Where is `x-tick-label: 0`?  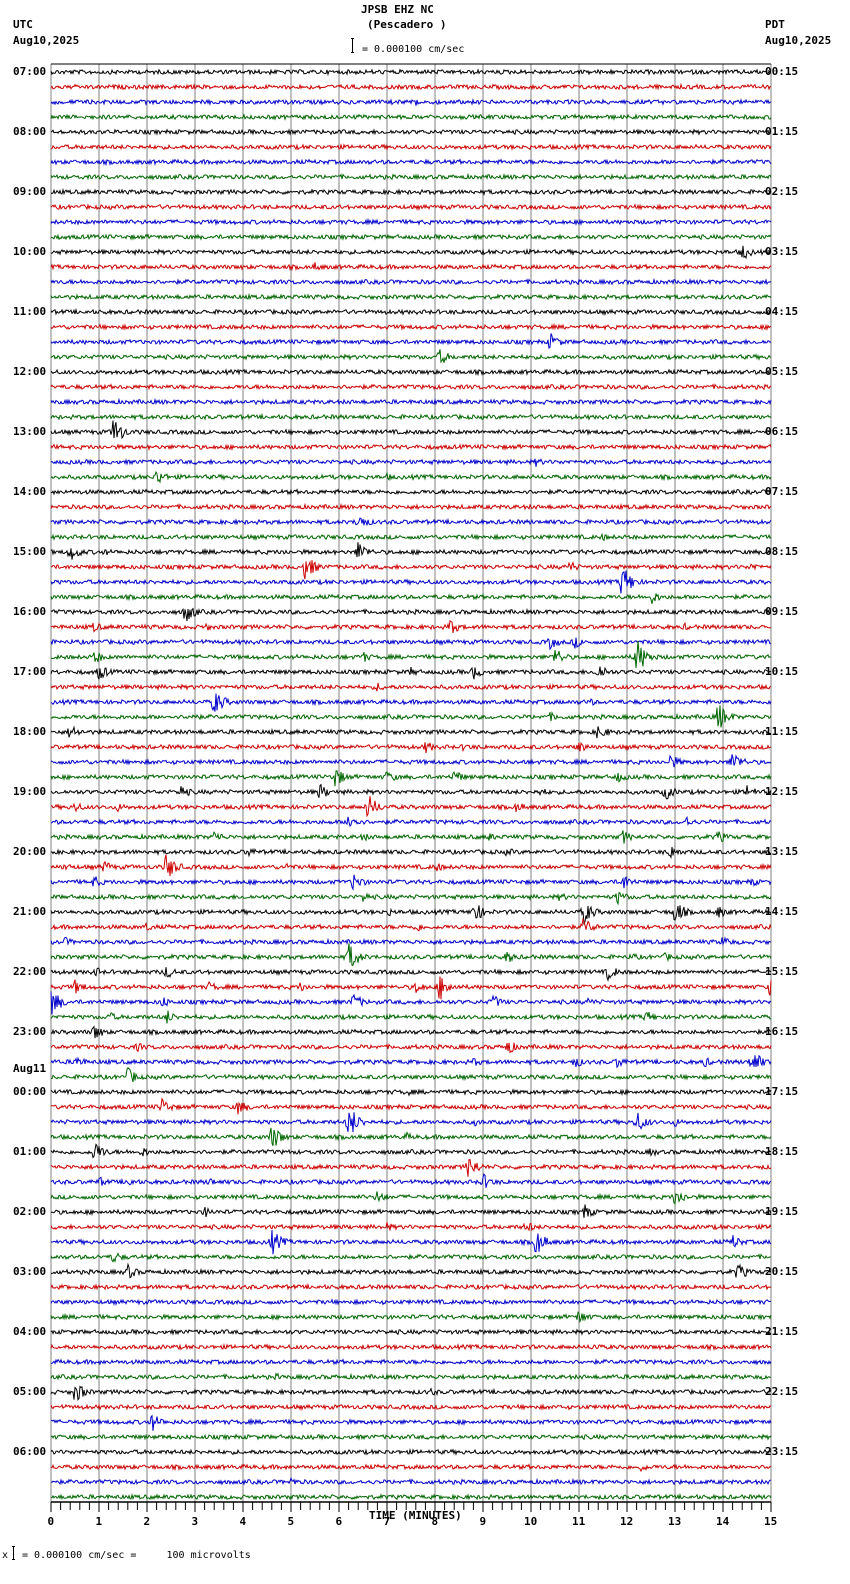 x-tick-label: 0 is located at coordinates (51, 1521).